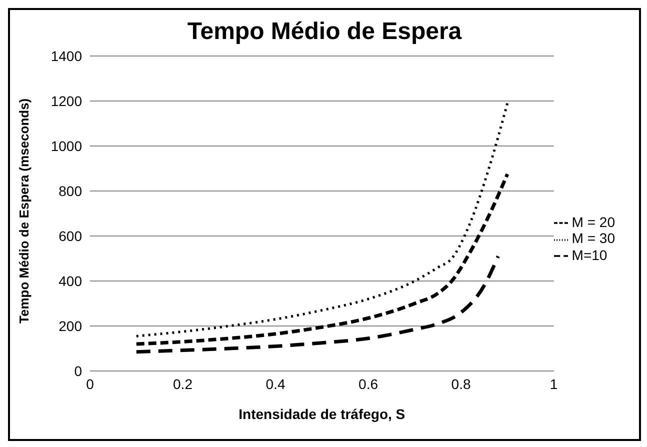 The height and width of the screenshot is (447, 647). What do you see at coordinates (70, 190) in the screenshot?
I see `y-tick-label: 800` at bounding box center [70, 190].